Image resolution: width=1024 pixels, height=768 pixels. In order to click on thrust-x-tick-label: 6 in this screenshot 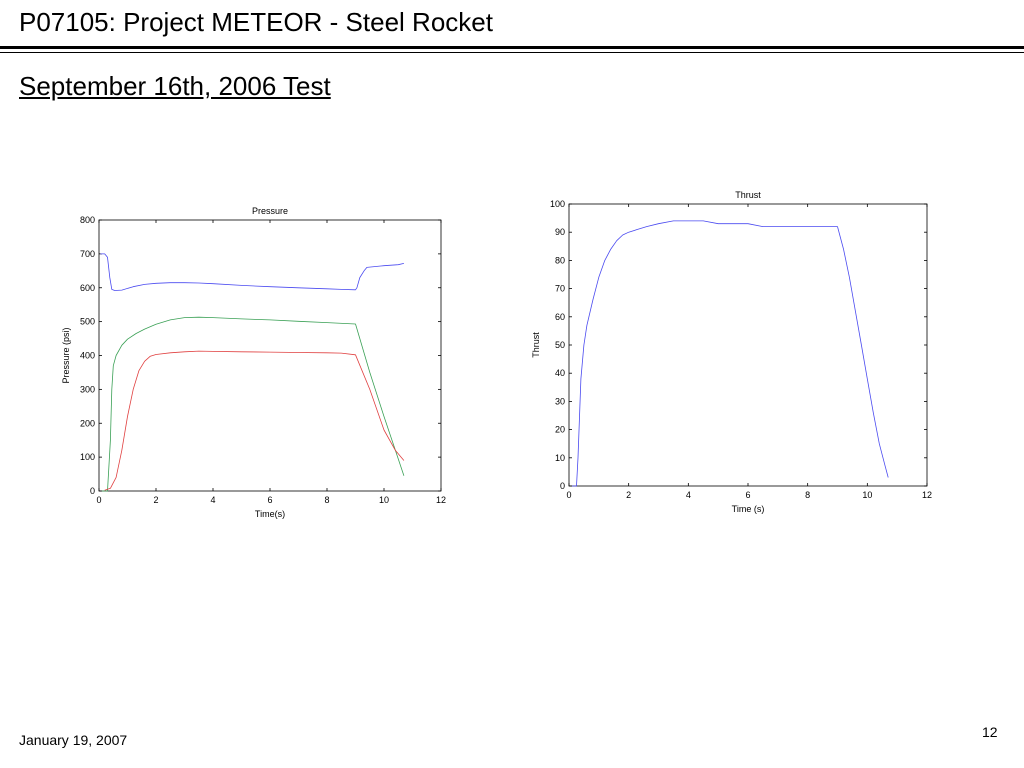, I will do `click(747, 495)`.